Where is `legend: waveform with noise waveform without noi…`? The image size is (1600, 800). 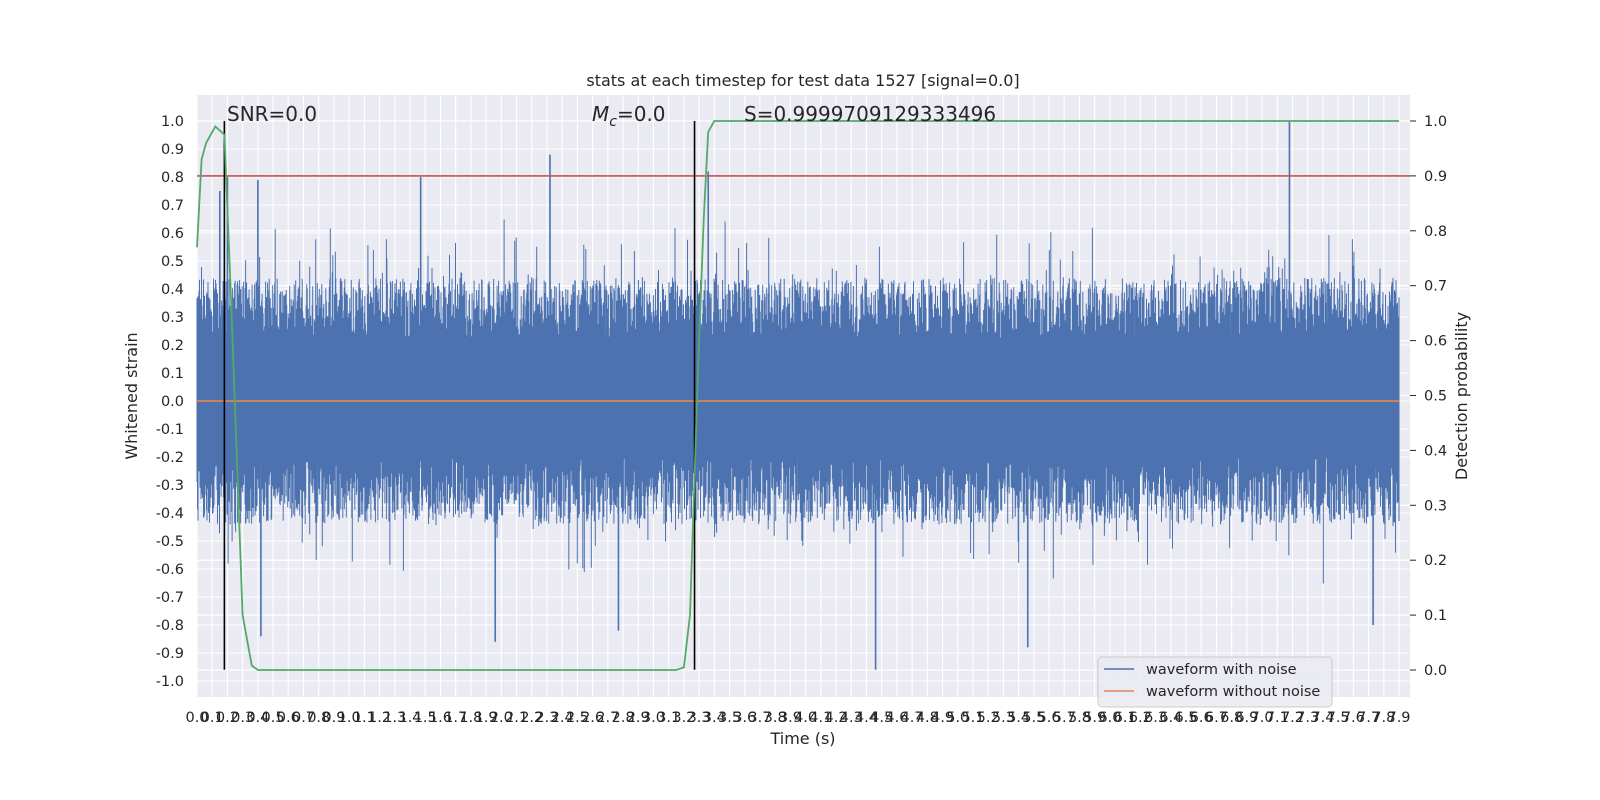 legend: waveform with noise waveform without noi… is located at coordinates (1215, 682).